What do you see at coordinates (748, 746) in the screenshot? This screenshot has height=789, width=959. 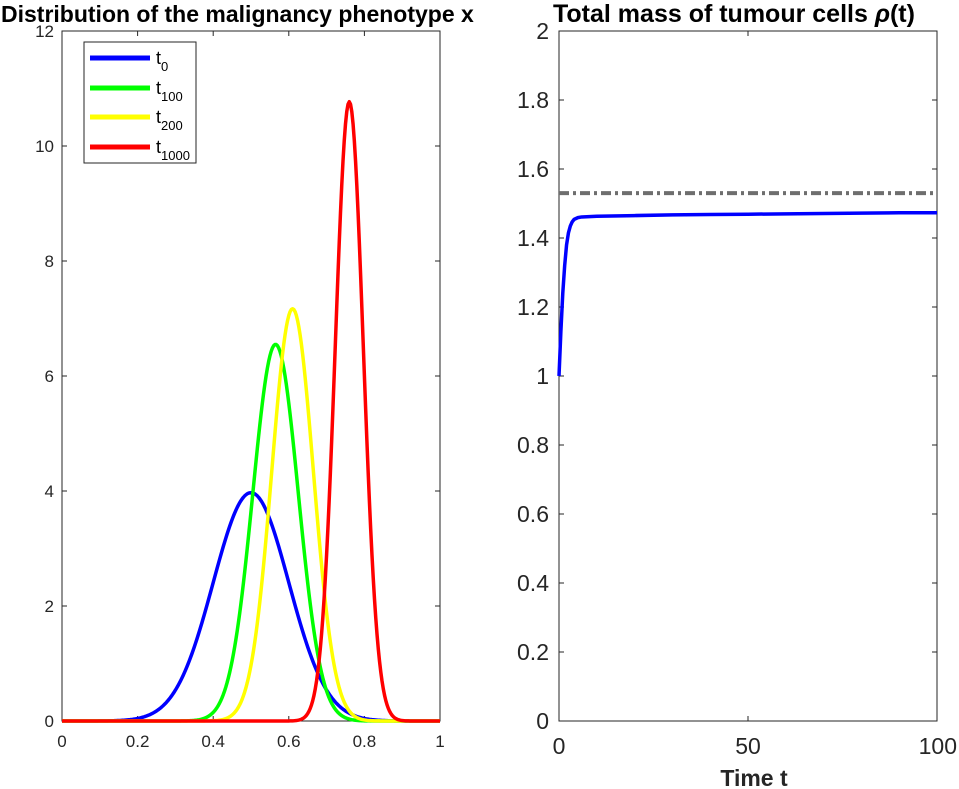 I see `right-x-tick-50: 50` at bounding box center [748, 746].